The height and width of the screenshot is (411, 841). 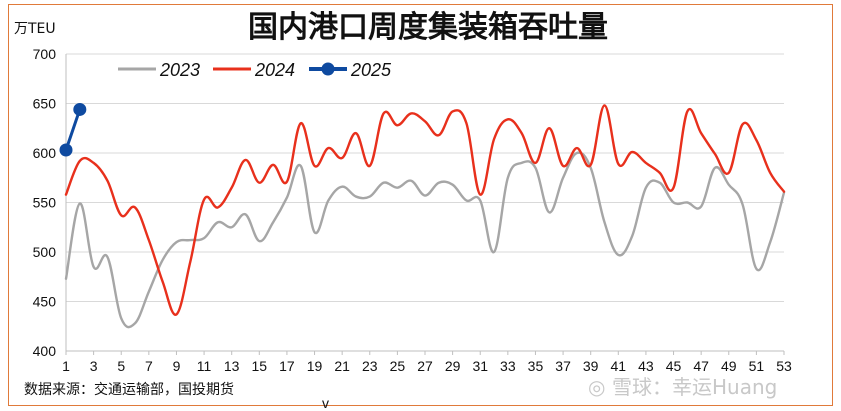 What do you see at coordinates (204, 366) in the screenshot?
I see `x-tick-label: 11` at bounding box center [204, 366].